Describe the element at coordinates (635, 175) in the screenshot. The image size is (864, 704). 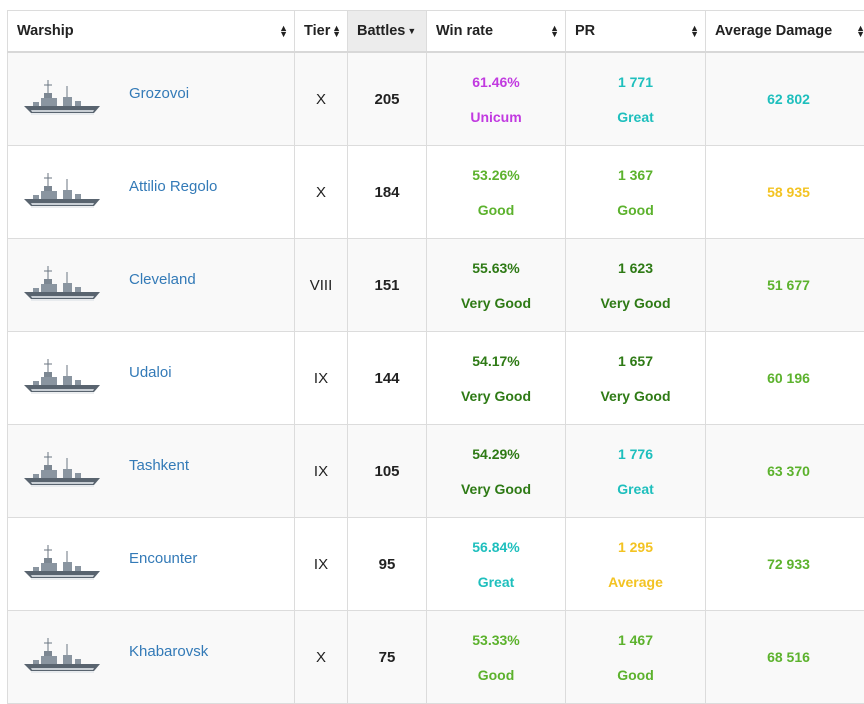
I see `pr-value: 1 367` at that location.